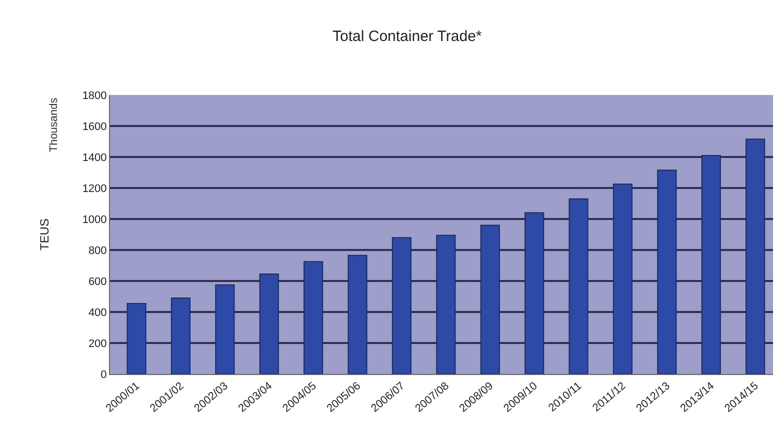 This screenshot has height=434, width=783. Describe the element at coordinates (94, 188) in the screenshot. I see `y-tick-label: 1200` at that location.